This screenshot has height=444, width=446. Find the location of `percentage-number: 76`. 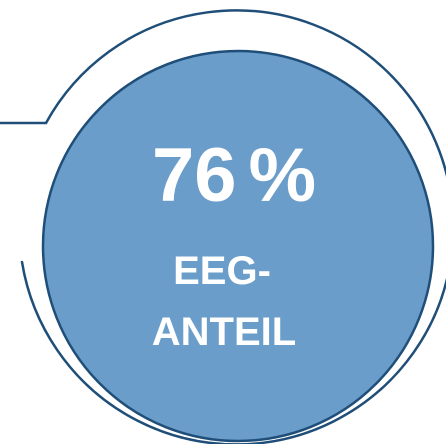

percentage-number: 76 is located at coordinates (194, 175).